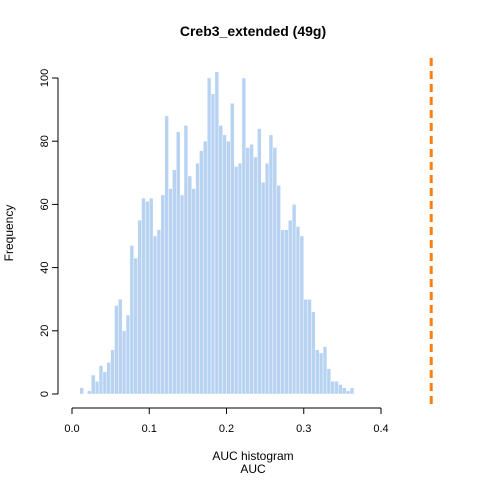 The width and height of the screenshot is (480, 480). Describe the element at coordinates (45, 267) in the screenshot. I see `y-tick-label: 40` at that location.